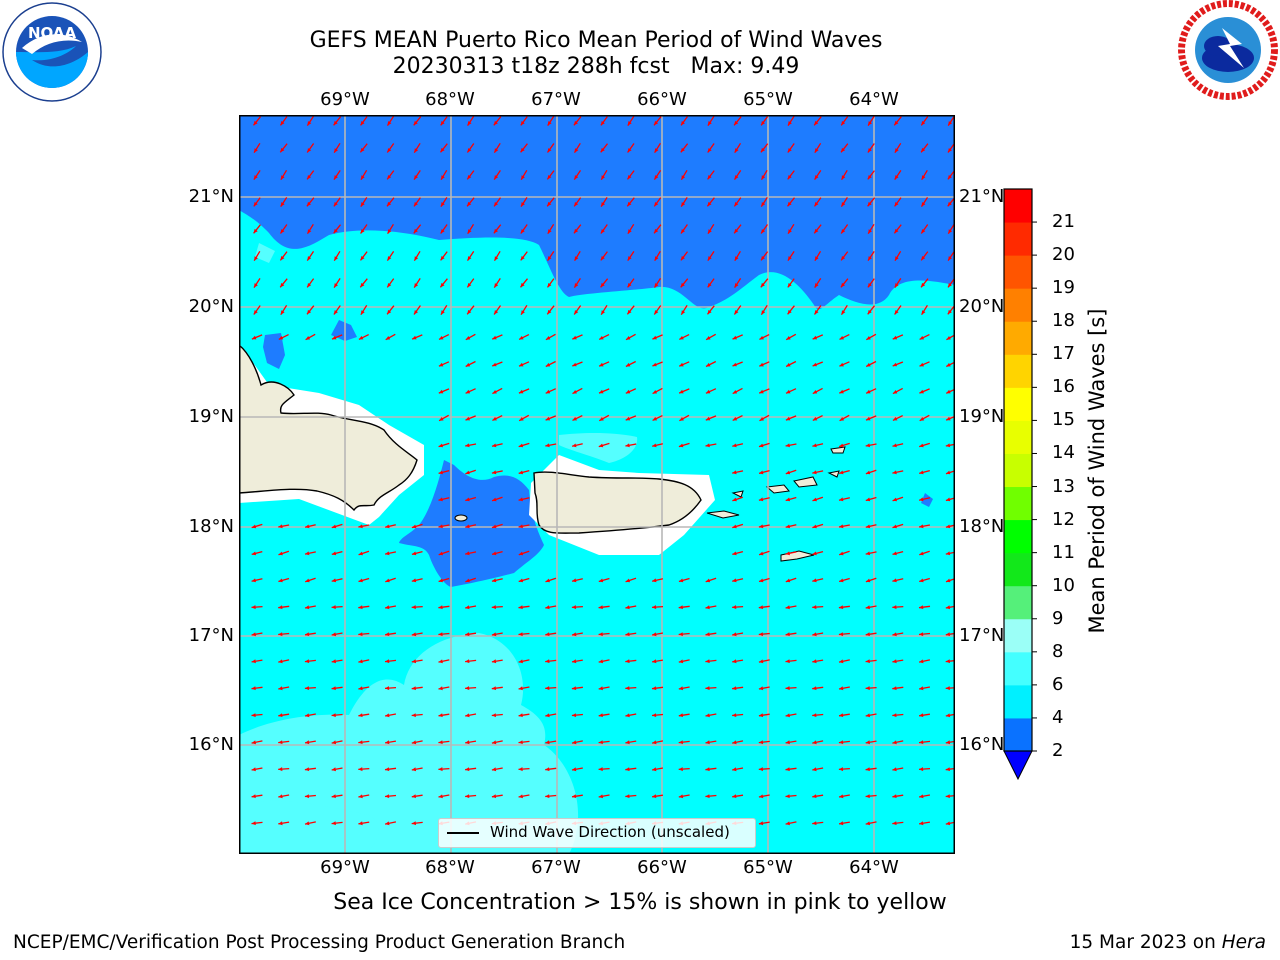  I want to click on lon-label-bottom-68w: 68°W, so click(450, 867).